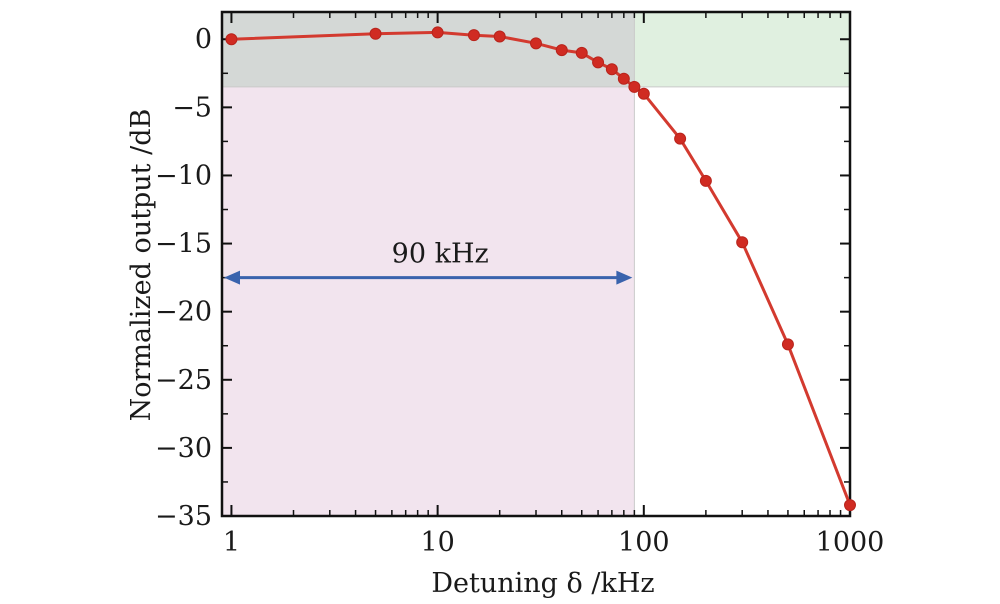 Image resolution: width=1000 pixels, height=604 pixels. I want to click on y-tick-label: −5, so click(192, 107).